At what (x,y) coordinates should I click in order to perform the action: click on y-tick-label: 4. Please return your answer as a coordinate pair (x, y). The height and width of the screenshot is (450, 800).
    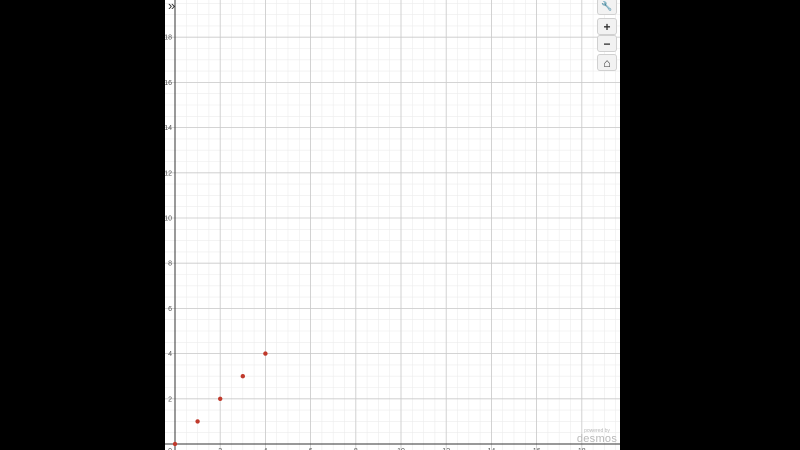
    Looking at the image, I should click on (170, 354).